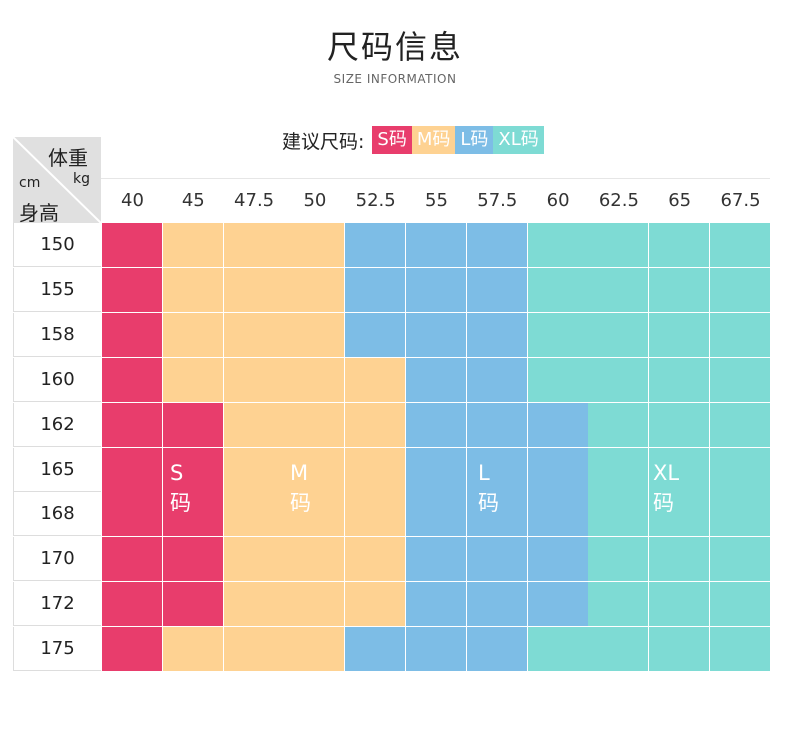 The width and height of the screenshot is (790, 734). What do you see at coordinates (57, 559) in the screenshot?
I see `height-row-header: 170` at bounding box center [57, 559].